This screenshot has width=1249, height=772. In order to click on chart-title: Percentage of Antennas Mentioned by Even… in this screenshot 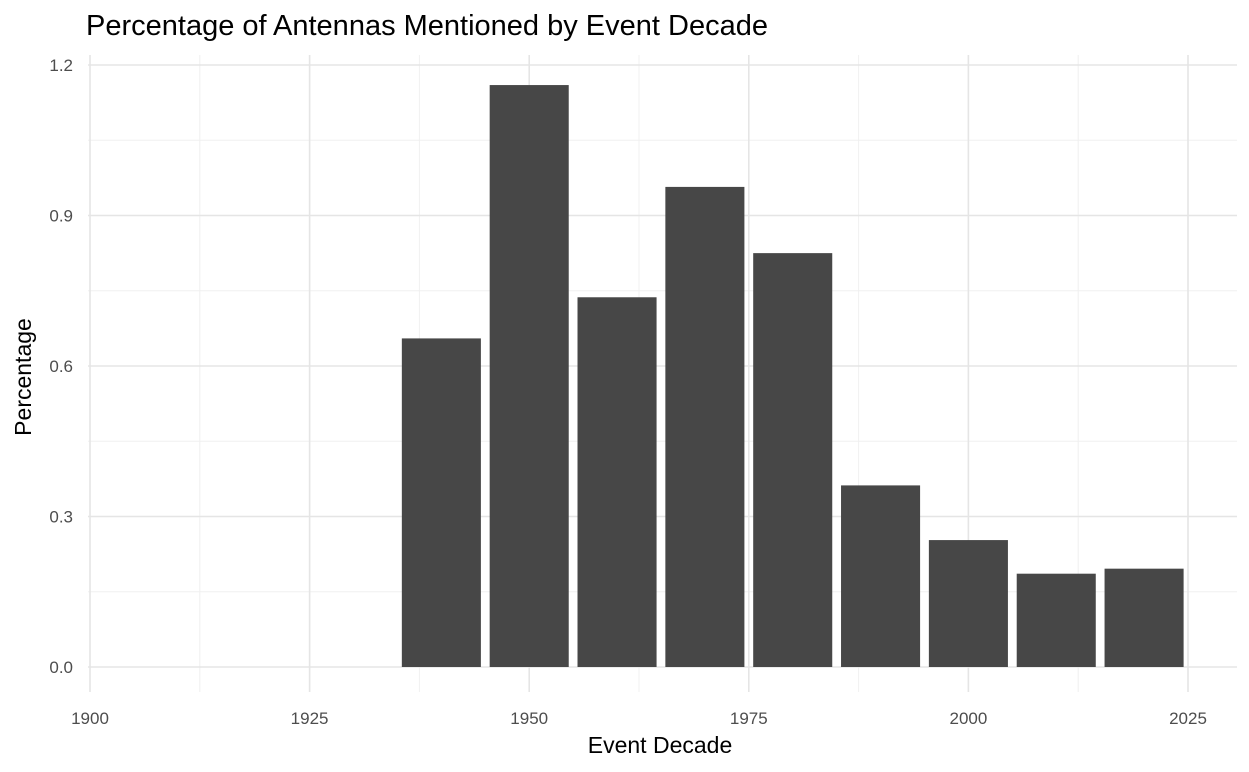, I will do `click(427, 26)`.